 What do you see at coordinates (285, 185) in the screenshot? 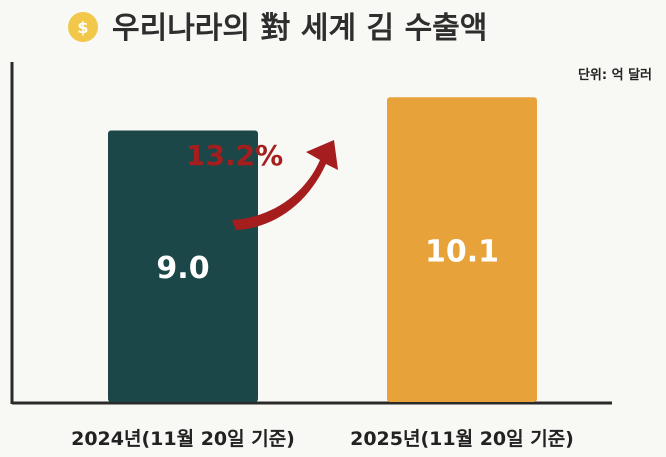
I see `growth-arrow-icon` at bounding box center [285, 185].